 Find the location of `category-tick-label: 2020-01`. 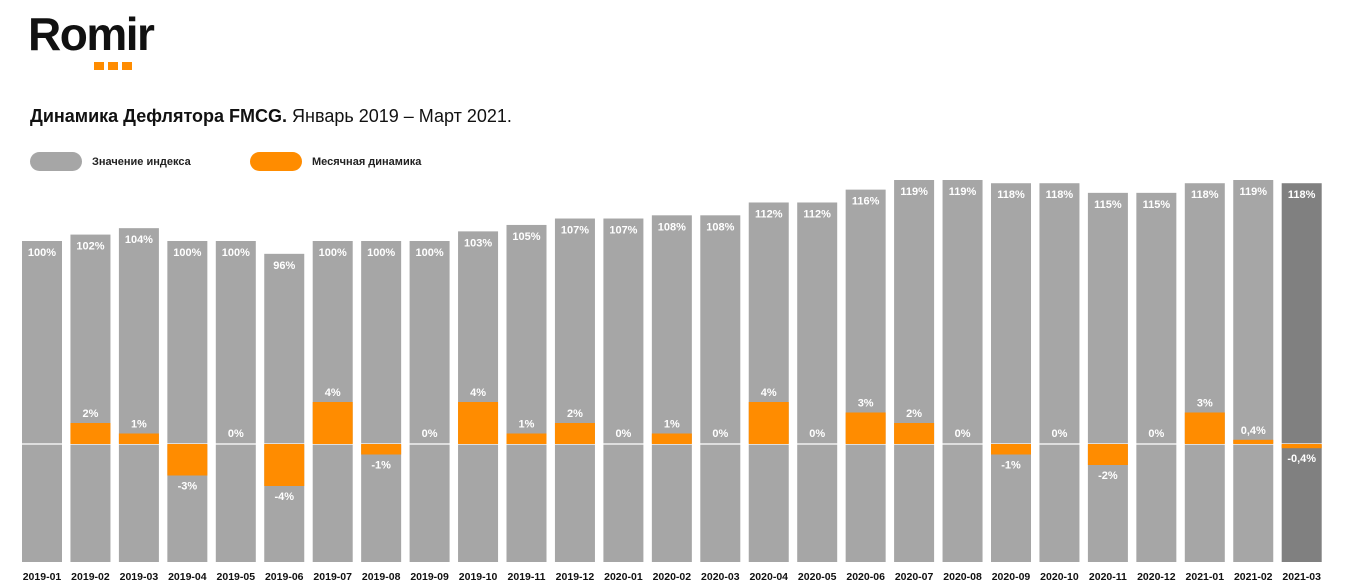

category-tick-label: 2020-01 is located at coordinates (623, 577).